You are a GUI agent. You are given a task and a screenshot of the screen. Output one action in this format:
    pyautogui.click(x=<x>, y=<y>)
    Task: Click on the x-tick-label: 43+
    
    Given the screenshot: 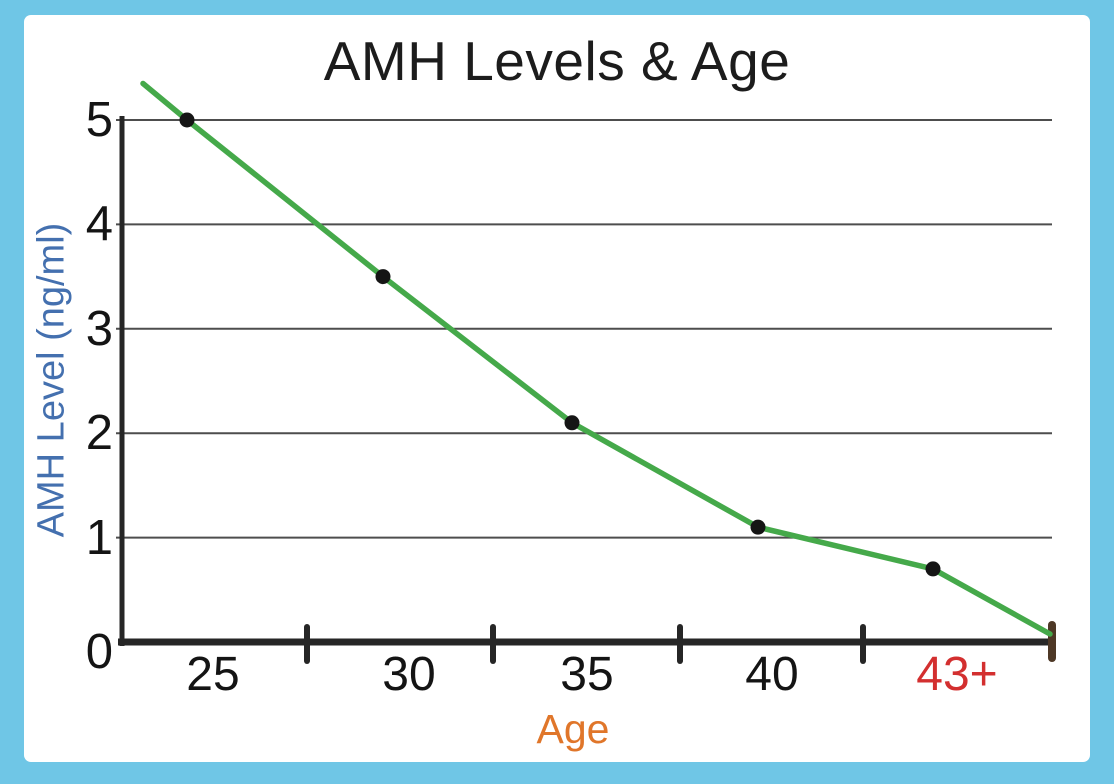 What is the action you would take?
    pyautogui.click(x=957, y=674)
    